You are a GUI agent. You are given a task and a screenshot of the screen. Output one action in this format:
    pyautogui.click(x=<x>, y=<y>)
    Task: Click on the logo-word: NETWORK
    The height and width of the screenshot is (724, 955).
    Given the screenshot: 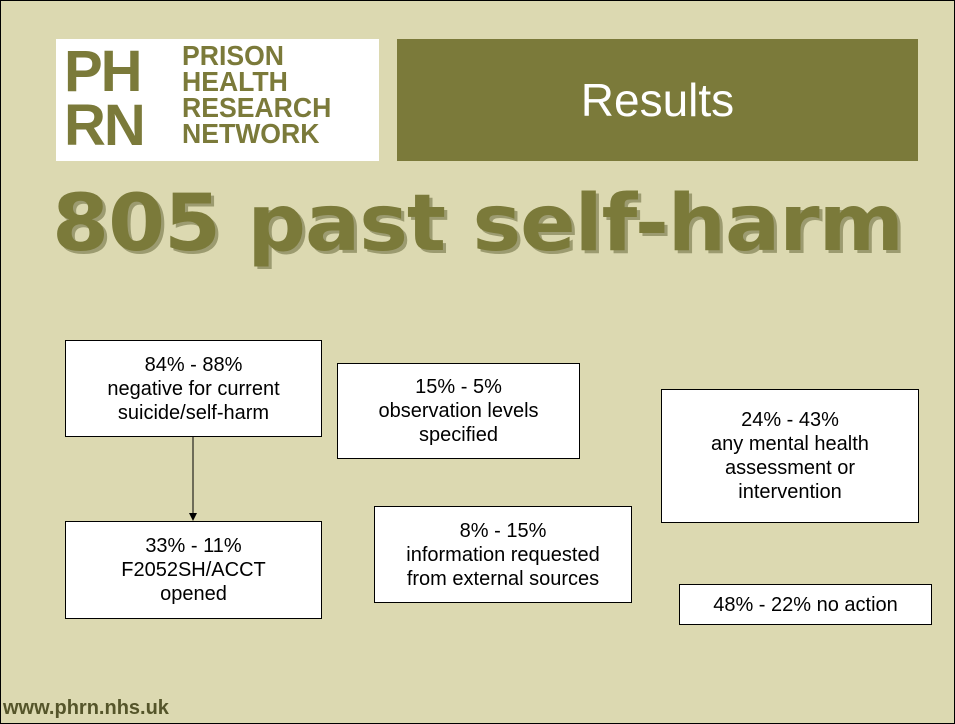 What is the action you would take?
    pyautogui.click(x=251, y=133)
    